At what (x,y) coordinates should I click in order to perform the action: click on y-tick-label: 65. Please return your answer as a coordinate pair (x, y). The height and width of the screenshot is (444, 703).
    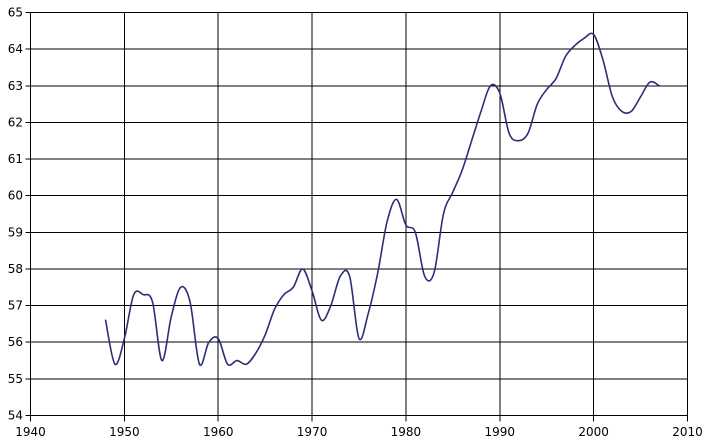
    Looking at the image, I should click on (15, 13).